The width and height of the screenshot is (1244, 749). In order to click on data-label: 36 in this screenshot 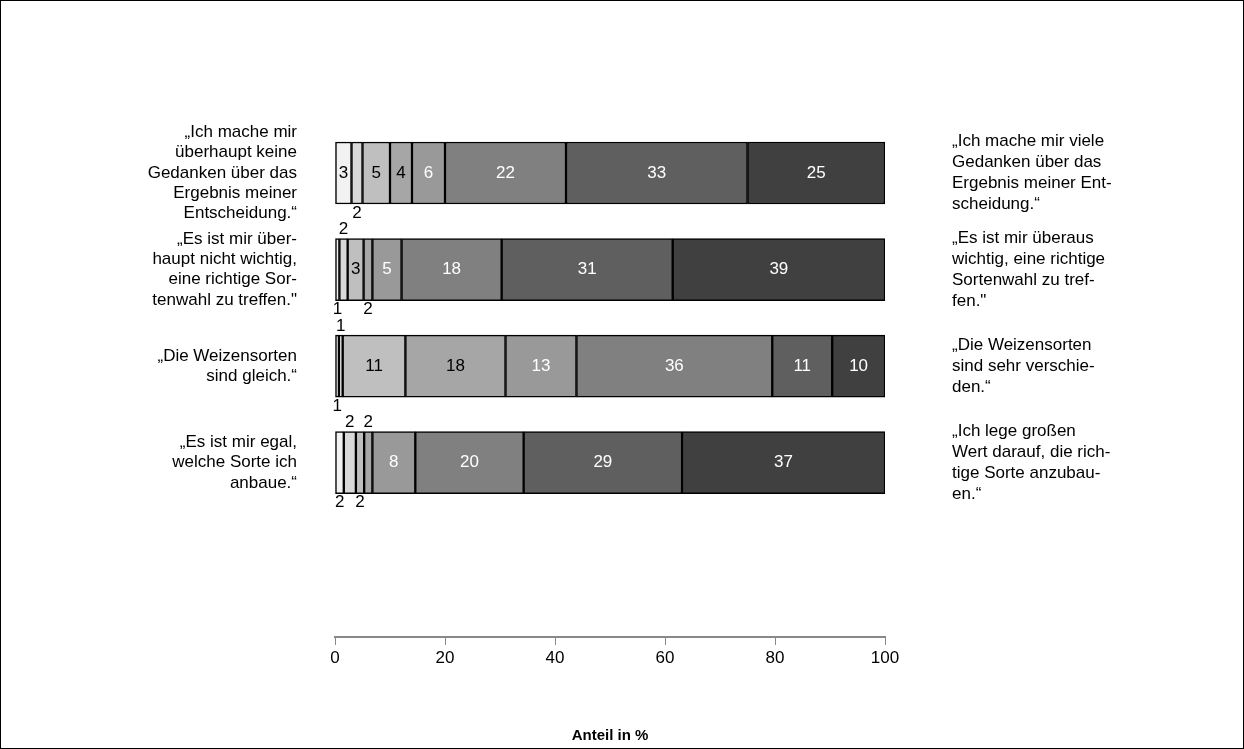, I will do `click(674, 365)`.